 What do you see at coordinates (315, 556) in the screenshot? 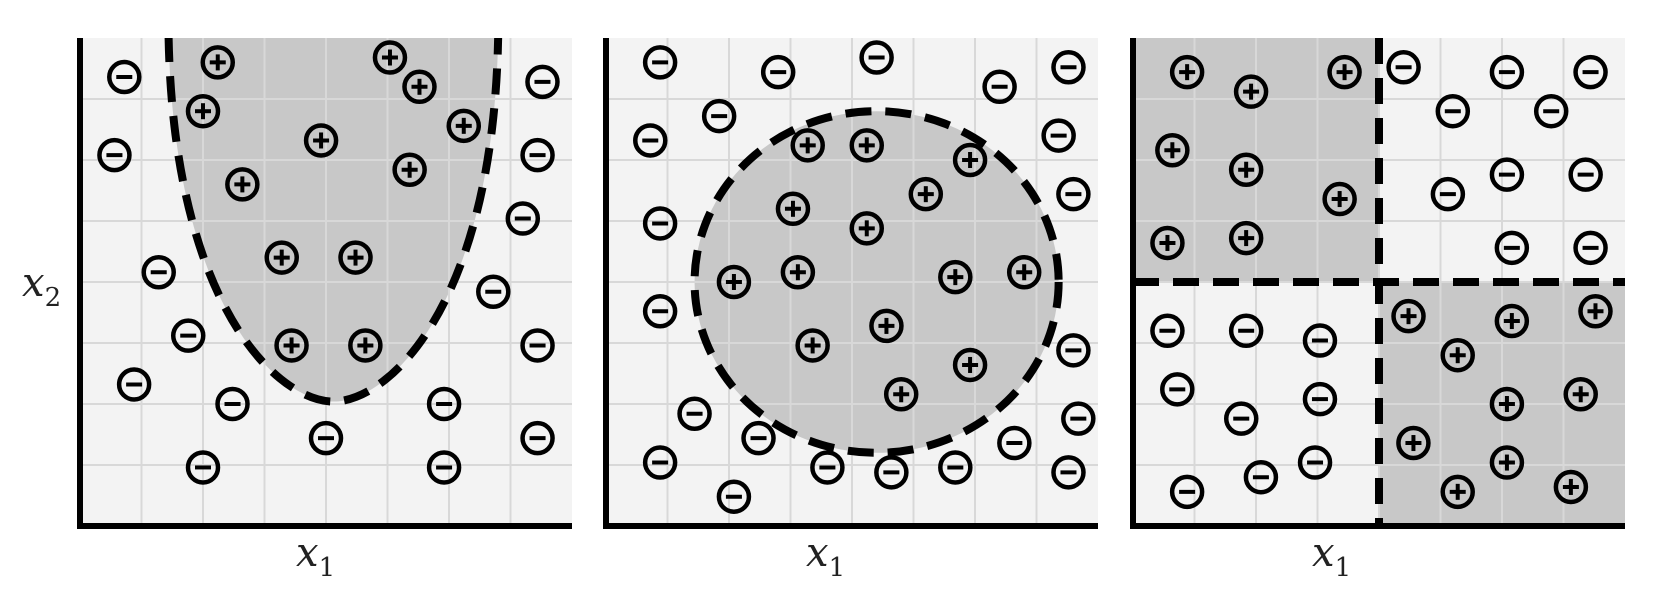
I see `x-axis-label-panel-1: x1` at bounding box center [315, 556].